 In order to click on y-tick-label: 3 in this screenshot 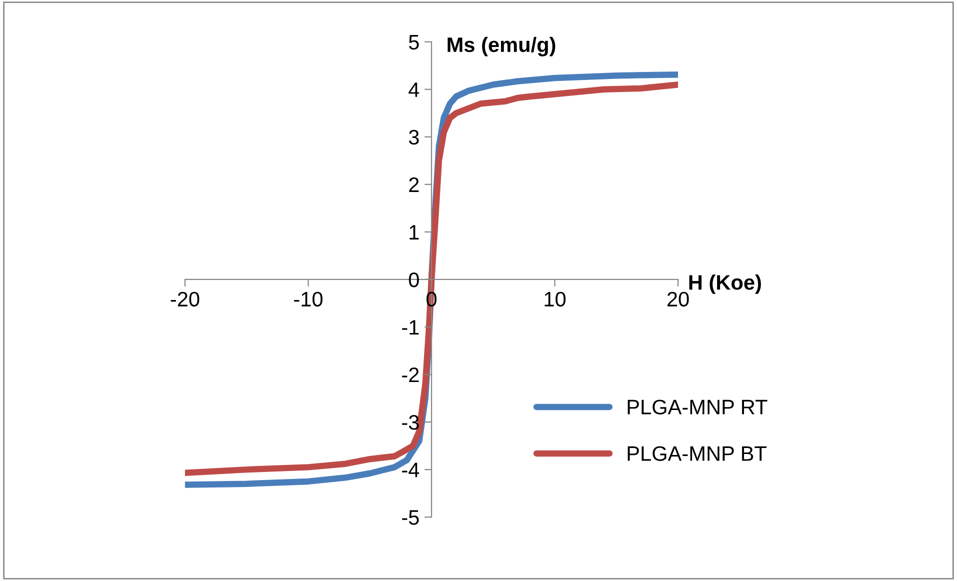, I will do `click(413, 137)`.